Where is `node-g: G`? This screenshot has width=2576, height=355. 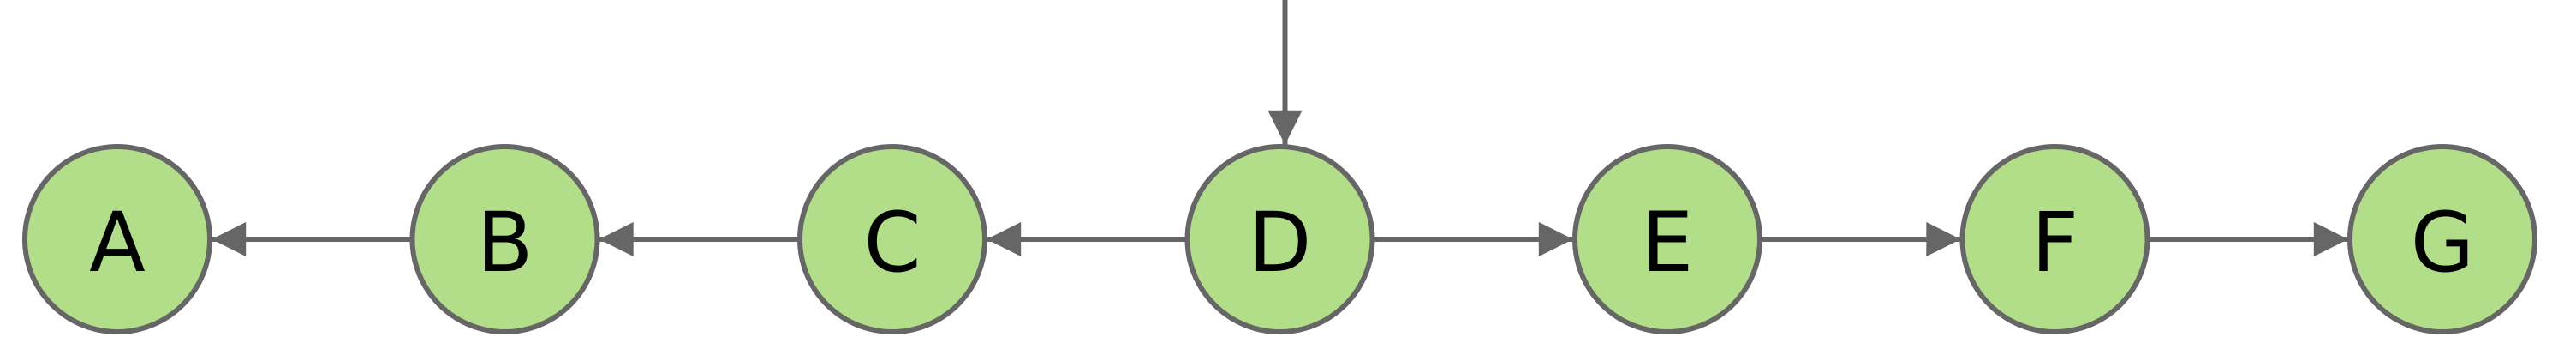 node-g: G is located at coordinates (2442, 239).